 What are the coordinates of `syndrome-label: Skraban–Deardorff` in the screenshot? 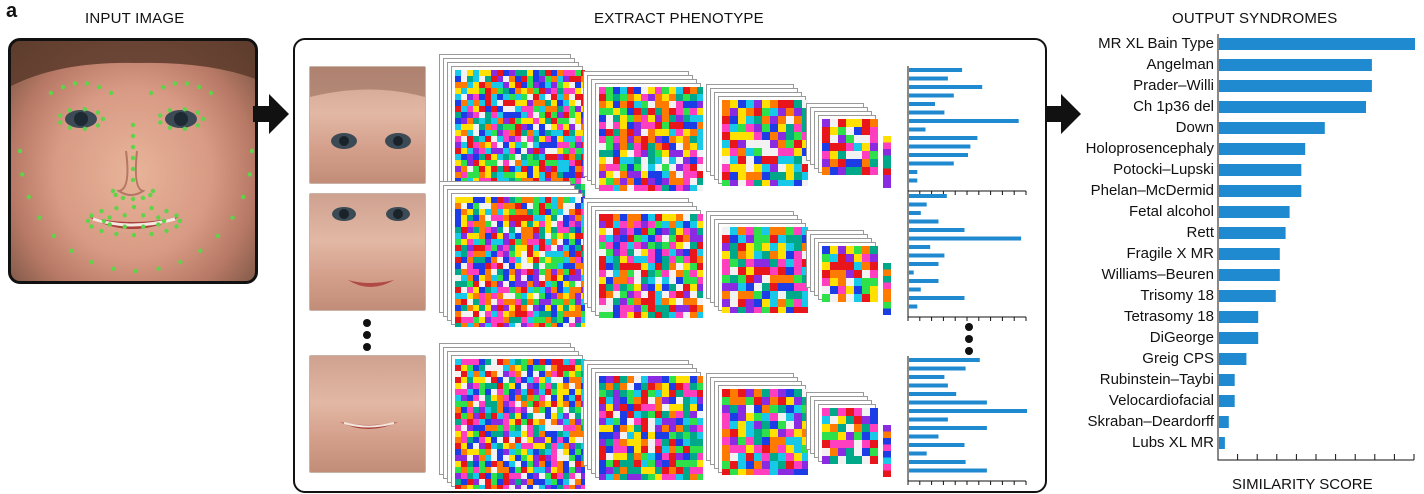 It's located at (1150, 421).